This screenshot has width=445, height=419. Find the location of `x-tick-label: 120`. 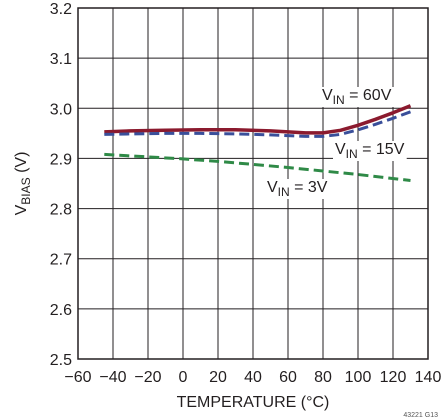

x-tick-label: 120 is located at coordinates (393, 377).